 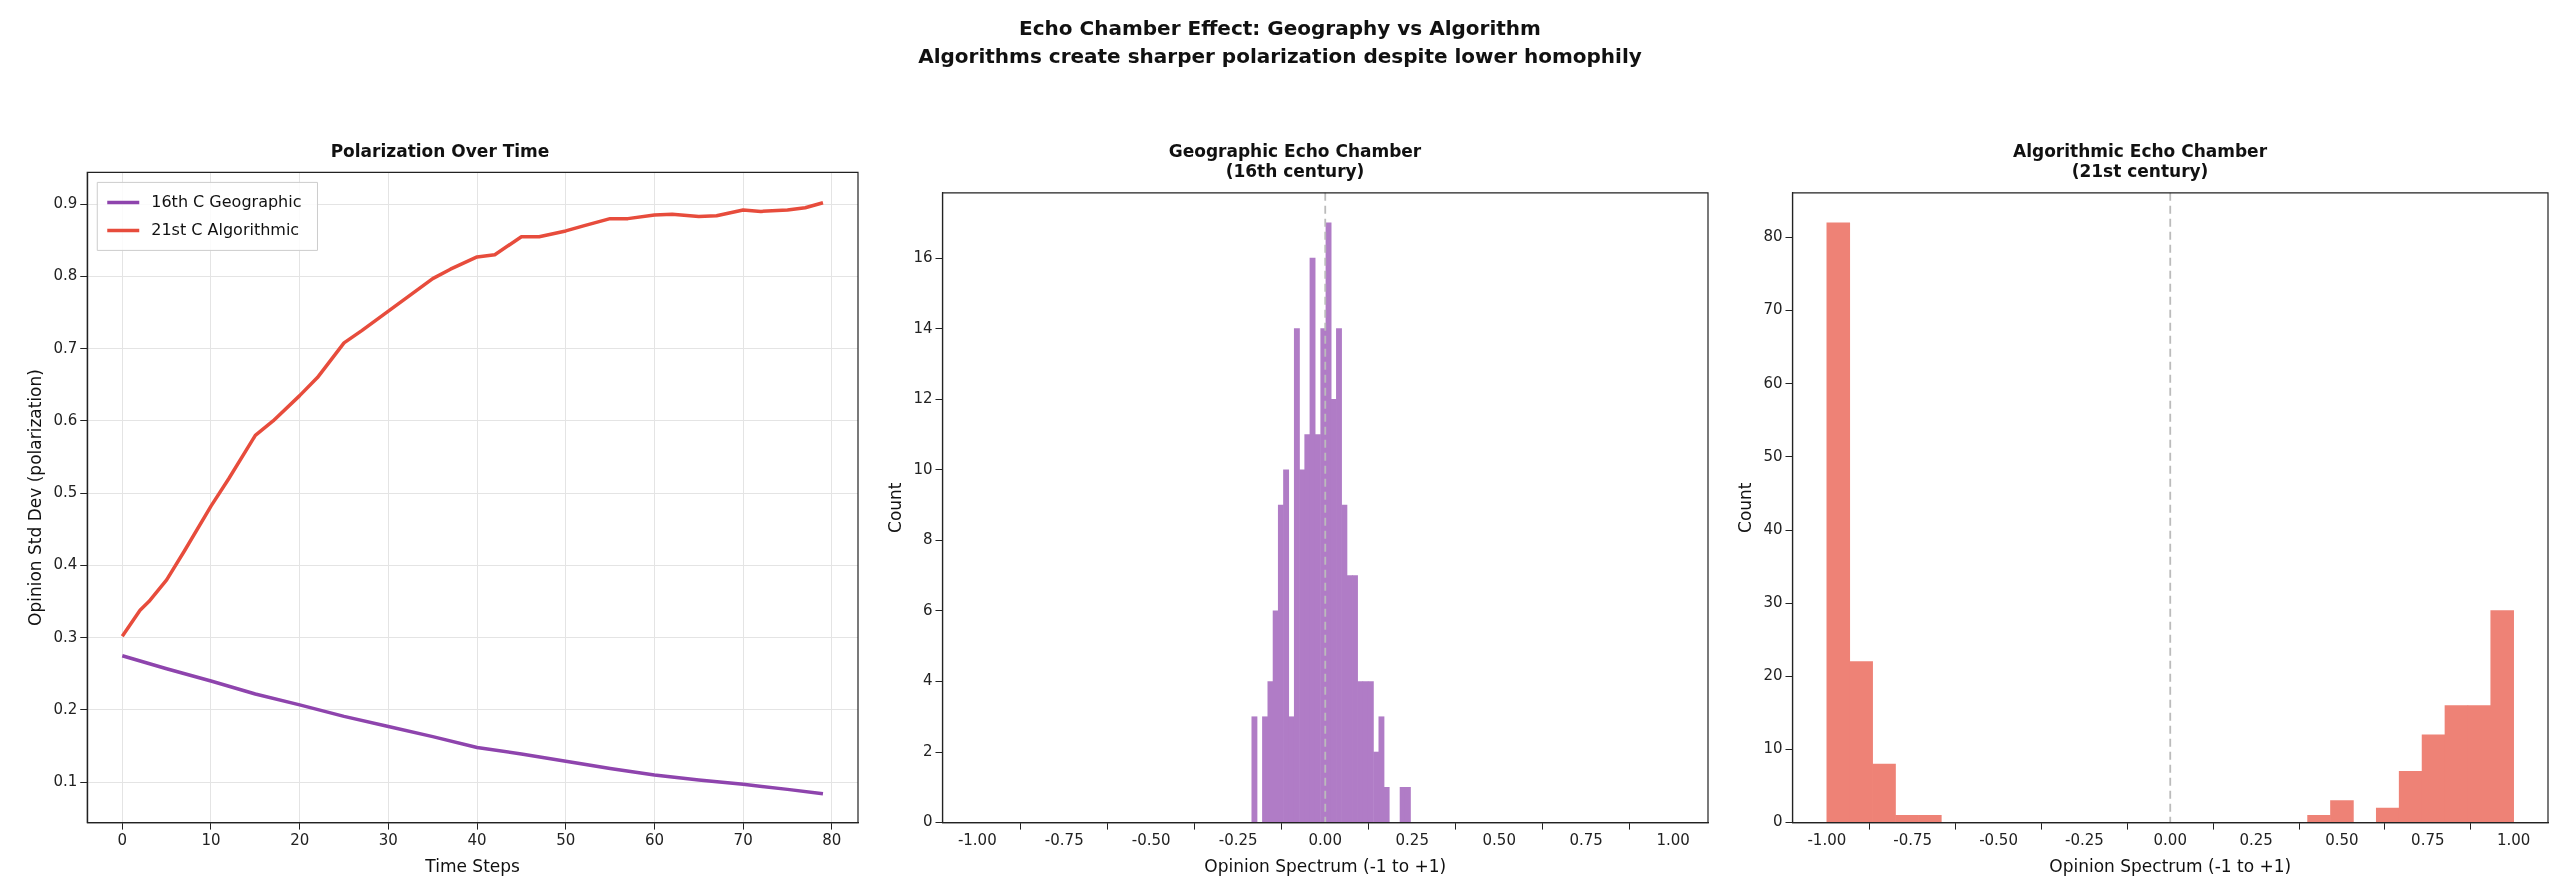 I want to click on y-axis-title: Opinion Std Dev (polarization), so click(x=34, y=497).